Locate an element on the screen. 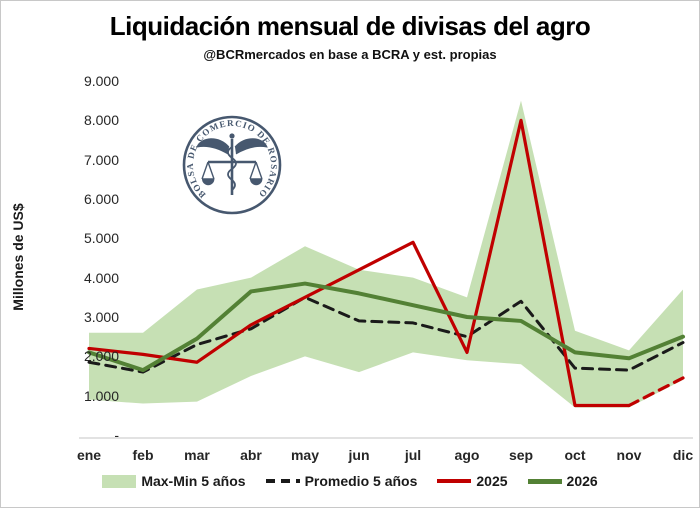  logo-ring is located at coordinates (232, 165).